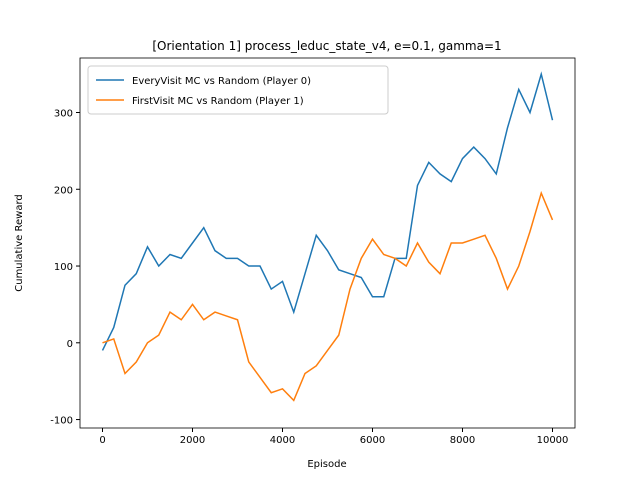 Image resolution: width=640 pixels, height=484 pixels. Describe the element at coordinates (218, 101) in the screenshot. I see `legend-label: FirstVisit MC vs Random (Player 1)` at that location.